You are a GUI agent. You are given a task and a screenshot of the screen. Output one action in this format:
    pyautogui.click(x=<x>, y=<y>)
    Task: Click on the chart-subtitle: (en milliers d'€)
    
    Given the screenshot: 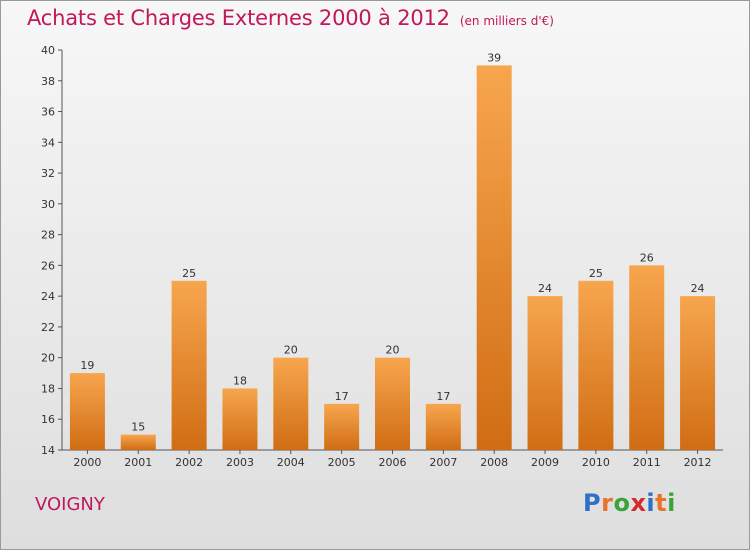 What is the action you would take?
    pyautogui.click(x=506, y=21)
    